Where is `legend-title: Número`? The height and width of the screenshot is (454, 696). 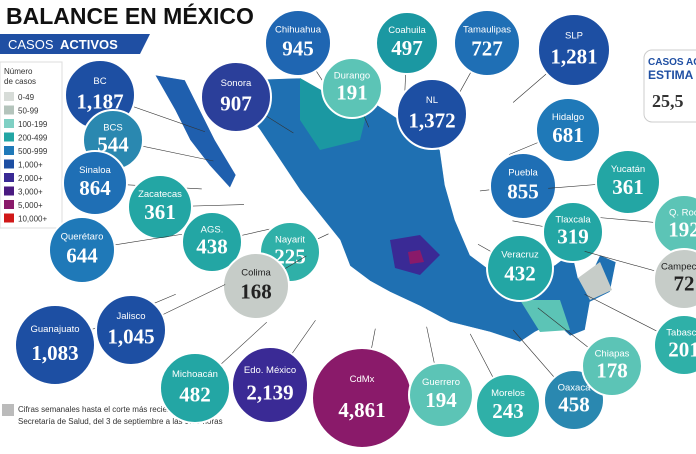
legend-title: Número is located at coordinates (18, 71).